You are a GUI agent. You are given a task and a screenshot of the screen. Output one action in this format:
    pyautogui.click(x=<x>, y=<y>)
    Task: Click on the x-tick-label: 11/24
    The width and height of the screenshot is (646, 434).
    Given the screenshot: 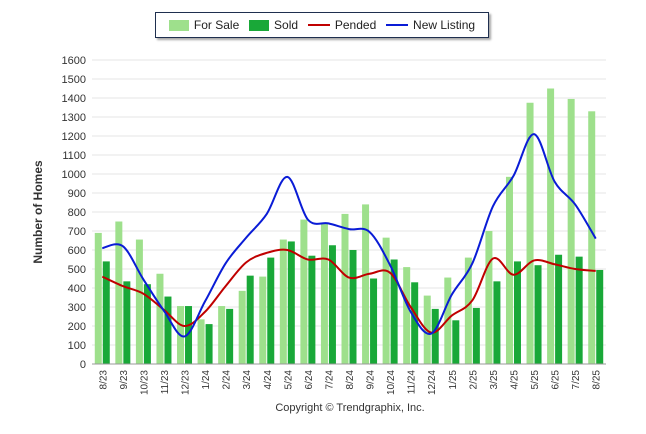 What is the action you would take?
    pyautogui.click(x=412, y=382)
    